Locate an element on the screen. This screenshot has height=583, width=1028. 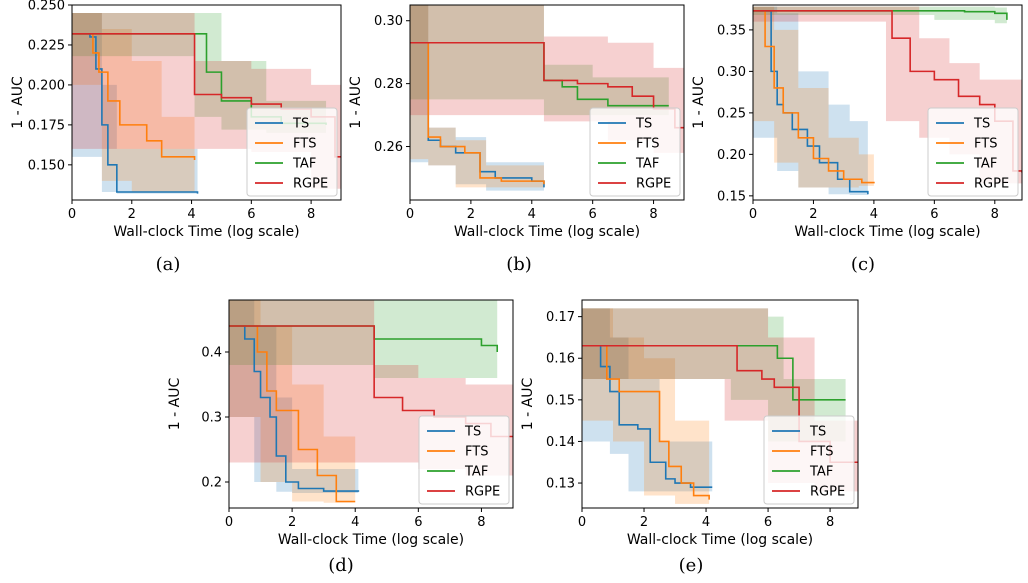
band-taf is located at coordinates (714, 375).